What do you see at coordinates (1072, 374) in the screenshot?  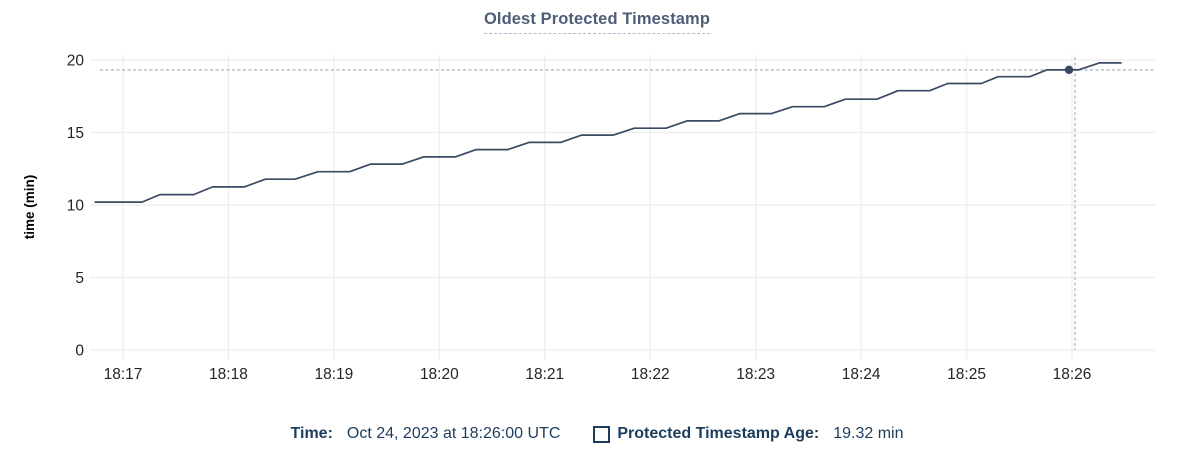 I see `x-tick-label: 18:26` at bounding box center [1072, 374].